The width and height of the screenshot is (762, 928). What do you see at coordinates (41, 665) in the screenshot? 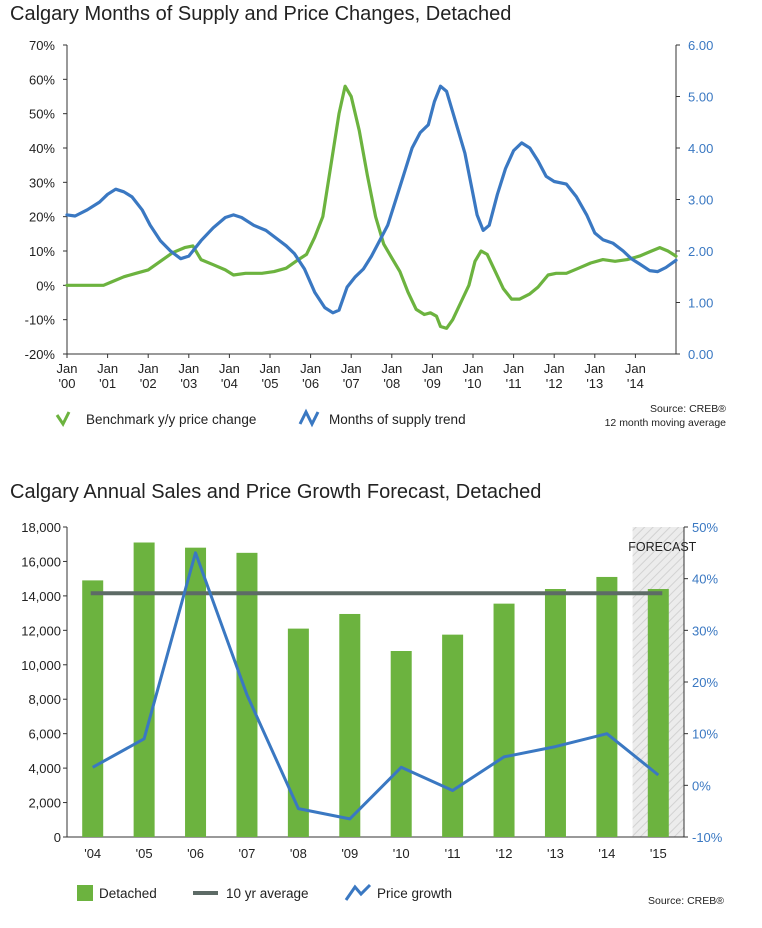
I see `chart2-left-tick-label: 10,000` at bounding box center [41, 665].